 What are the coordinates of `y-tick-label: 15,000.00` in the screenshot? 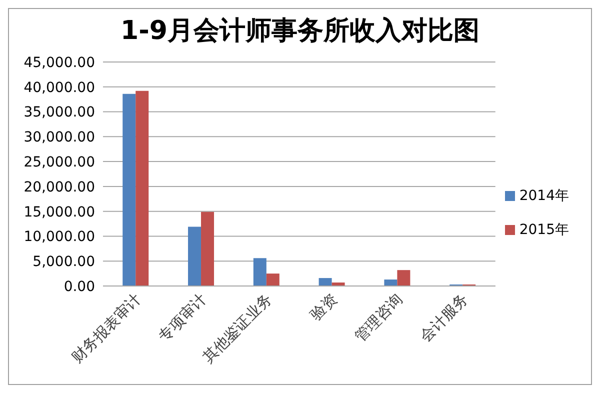 It's located at (59, 212).